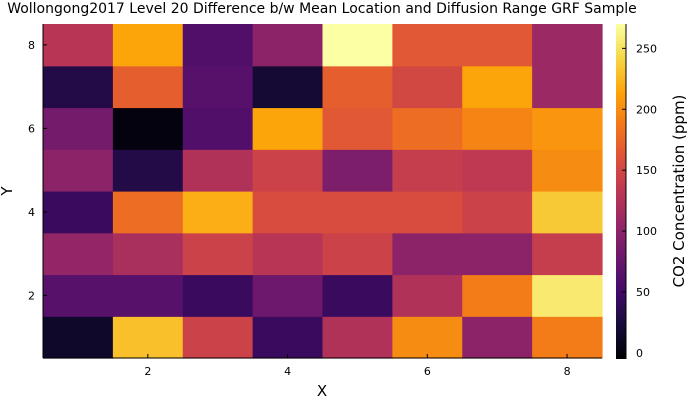 Image resolution: width=700 pixels, height=400 pixels. What do you see at coordinates (31, 212) in the screenshot?
I see `y-tick-label: 4` at bounding box center [31, 212].